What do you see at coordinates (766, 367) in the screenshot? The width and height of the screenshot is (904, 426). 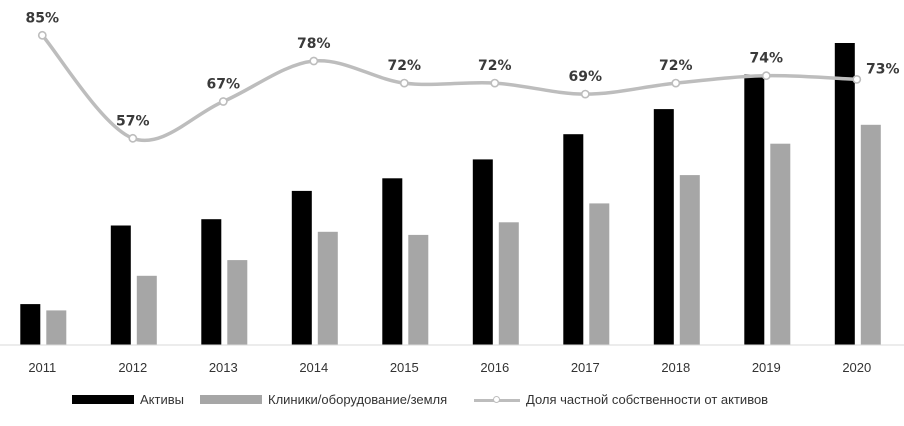 I see `x-tick-label-2019: 2019` at bounding box center [766, 367].